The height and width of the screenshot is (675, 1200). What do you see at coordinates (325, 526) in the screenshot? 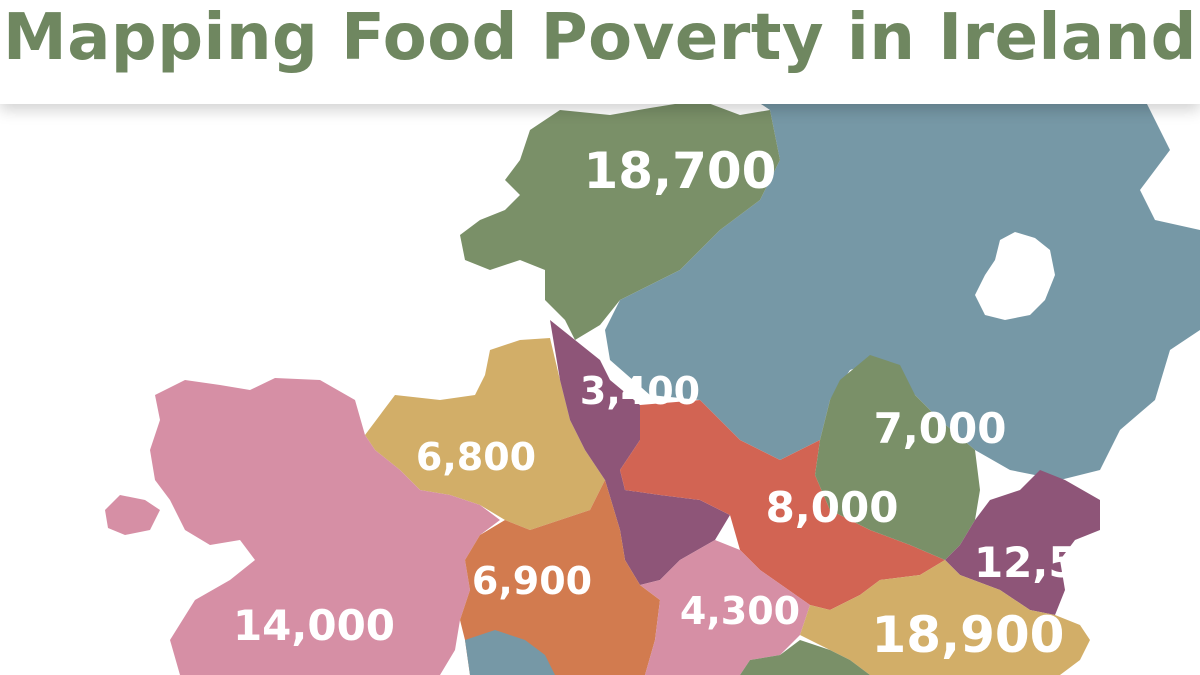
I see `region-mayo` at bounding box center [325, 526].